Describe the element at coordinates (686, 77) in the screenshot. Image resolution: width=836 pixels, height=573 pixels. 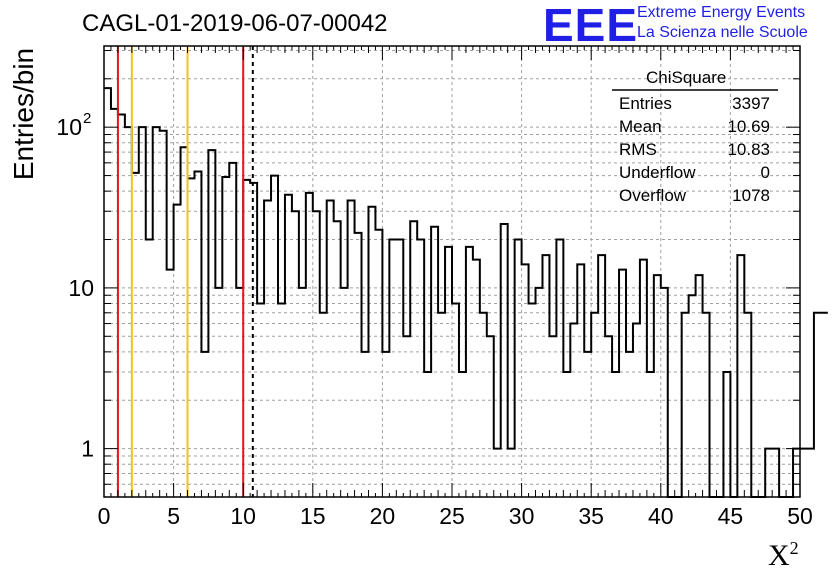
I see `stats-box-title: ChiSquare` at that location.